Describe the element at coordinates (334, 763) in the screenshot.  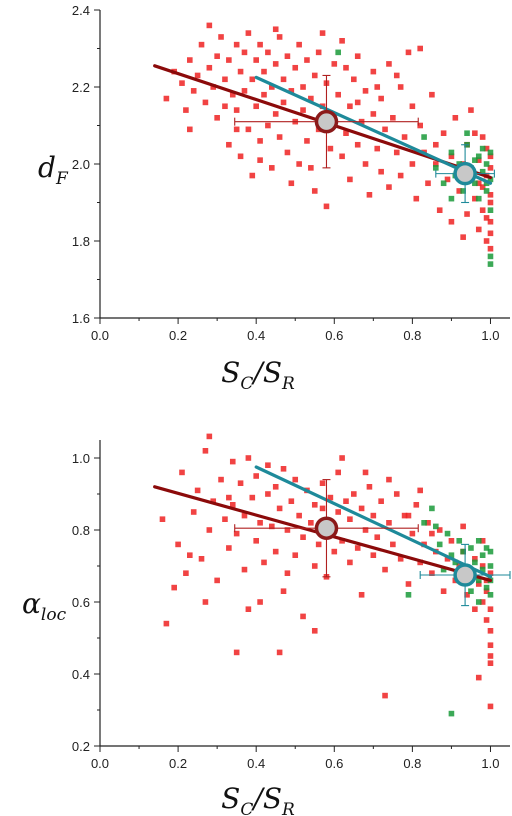
I see `x-tick-label: 0.6` at that location.